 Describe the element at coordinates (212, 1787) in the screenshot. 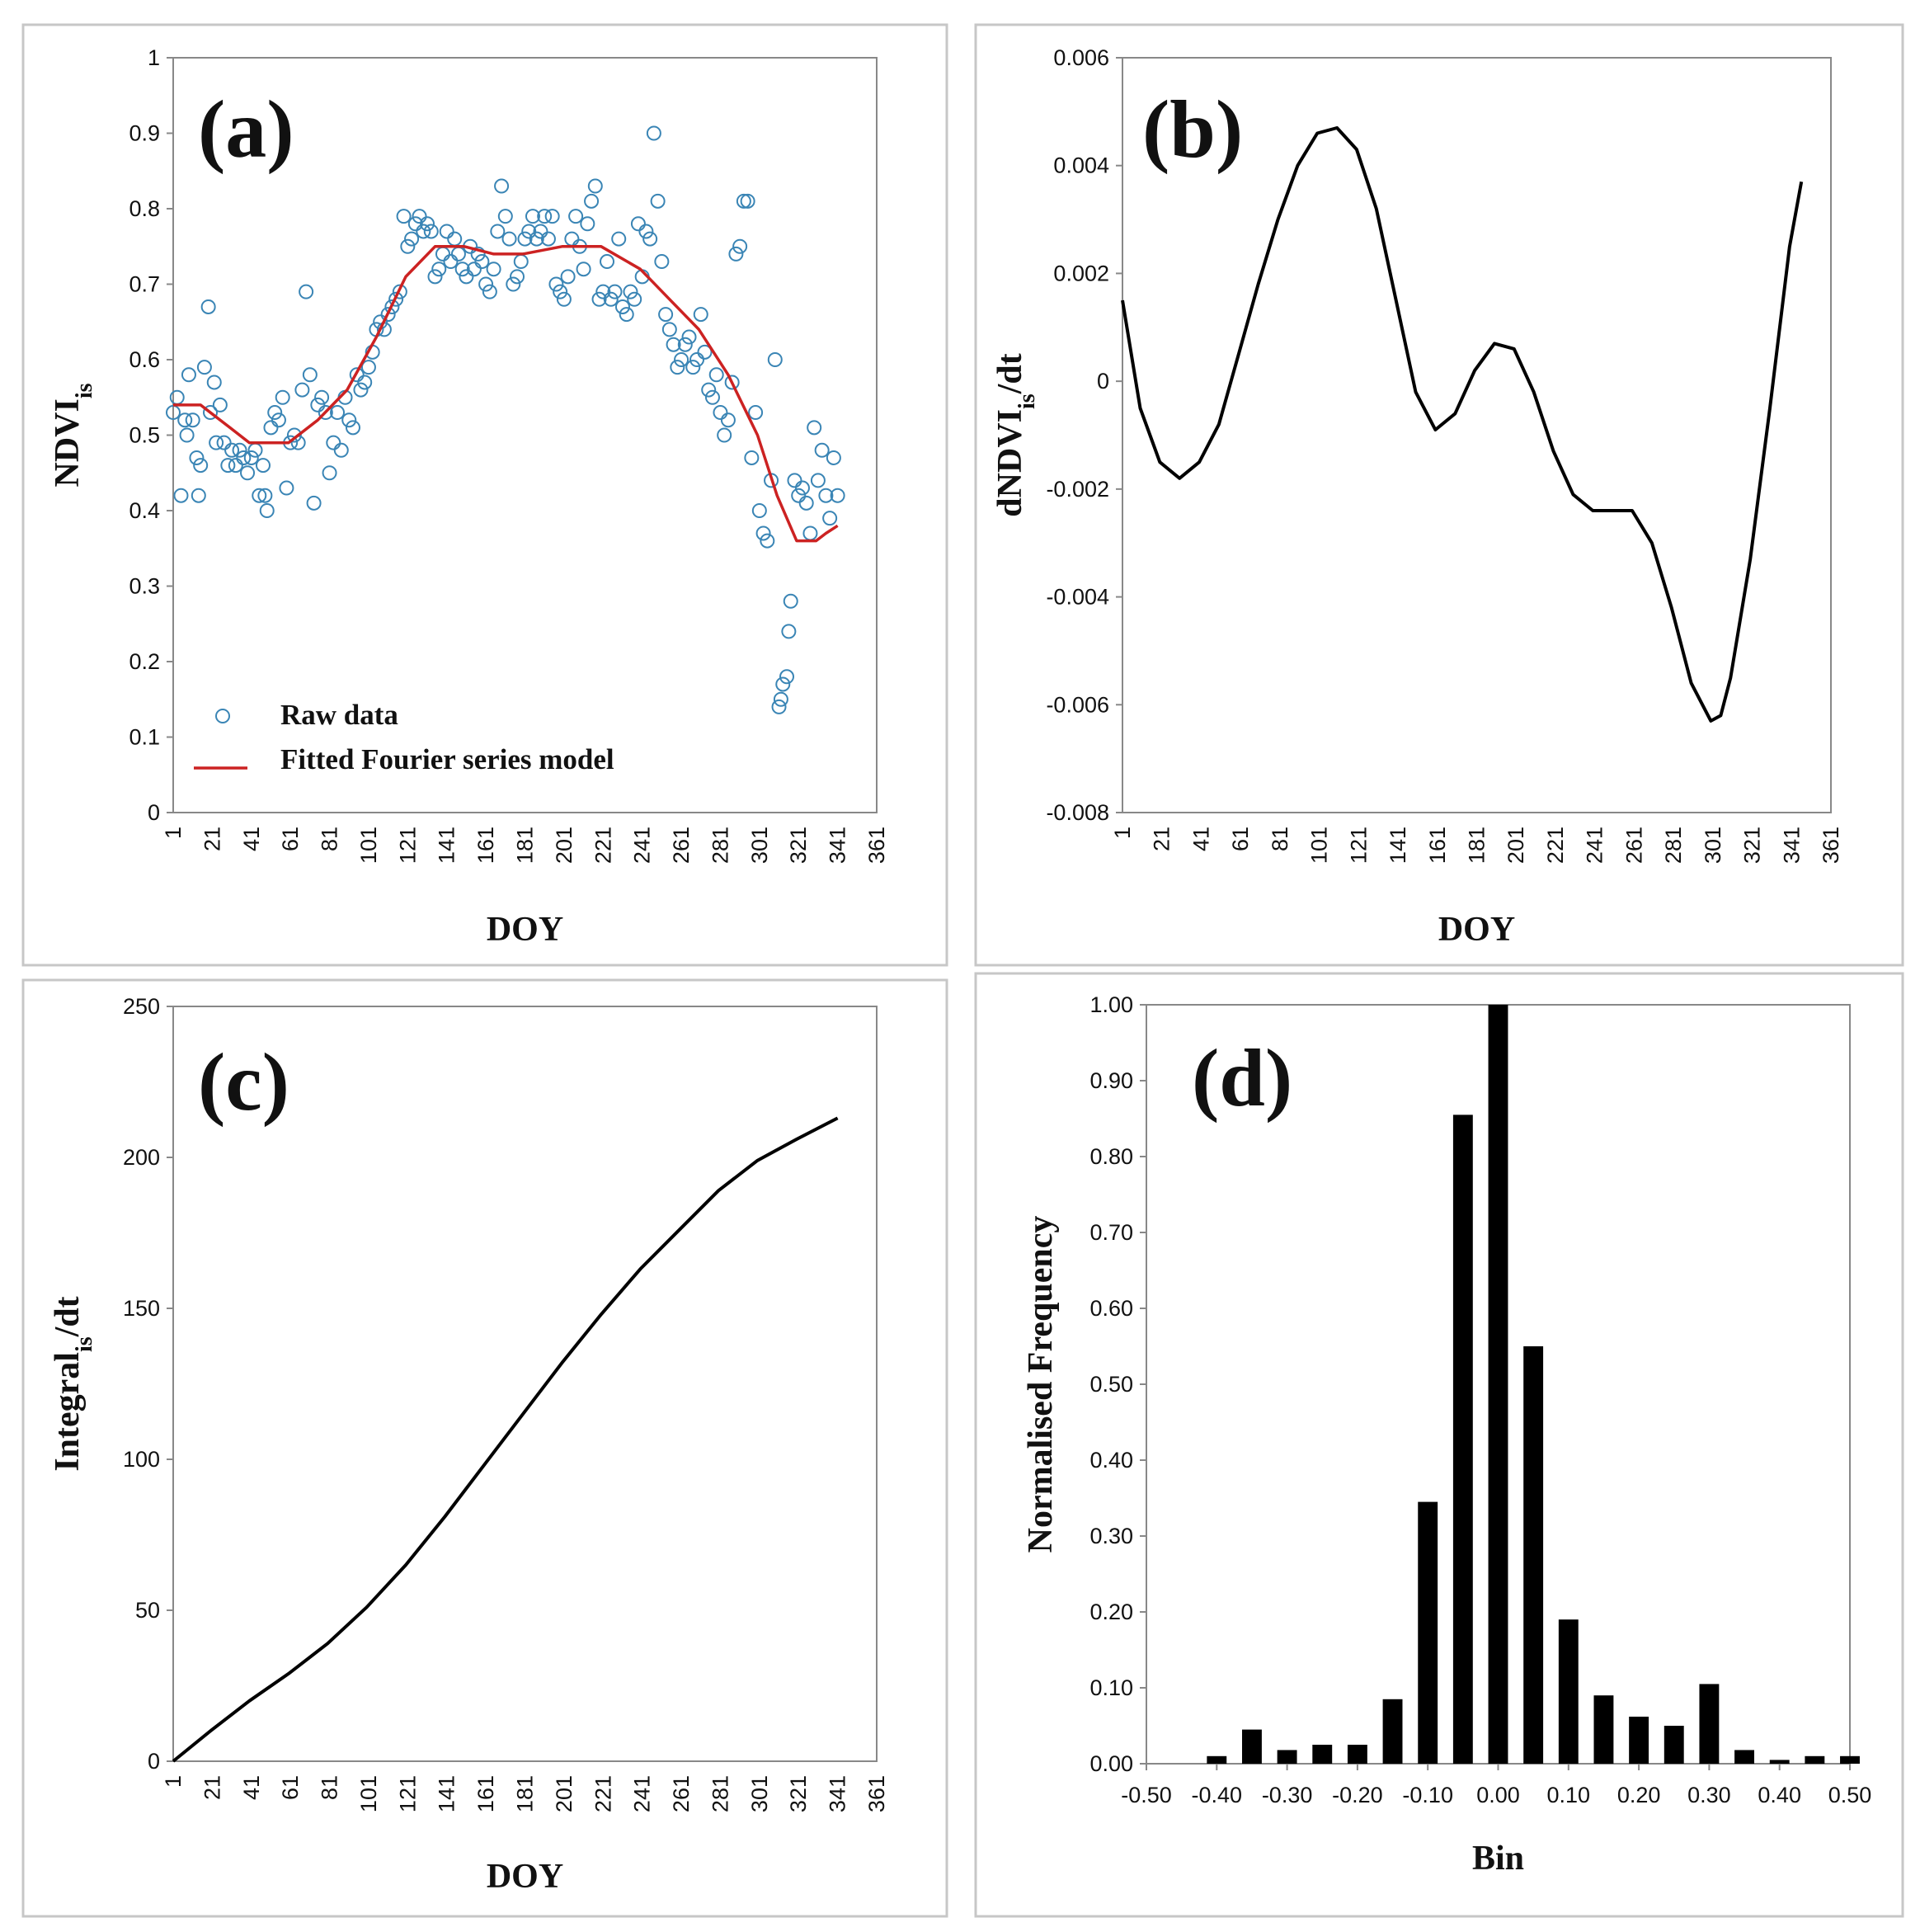

I see `panel-c-xtick-label: 21` at that location.